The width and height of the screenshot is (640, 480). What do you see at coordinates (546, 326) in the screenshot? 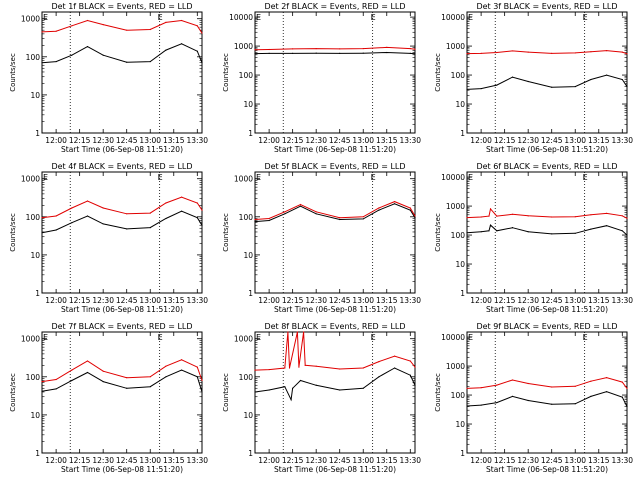
I see `chart-title: Det 9f BLACK = Events, RED = LLD` at bounding box center [546, 326].